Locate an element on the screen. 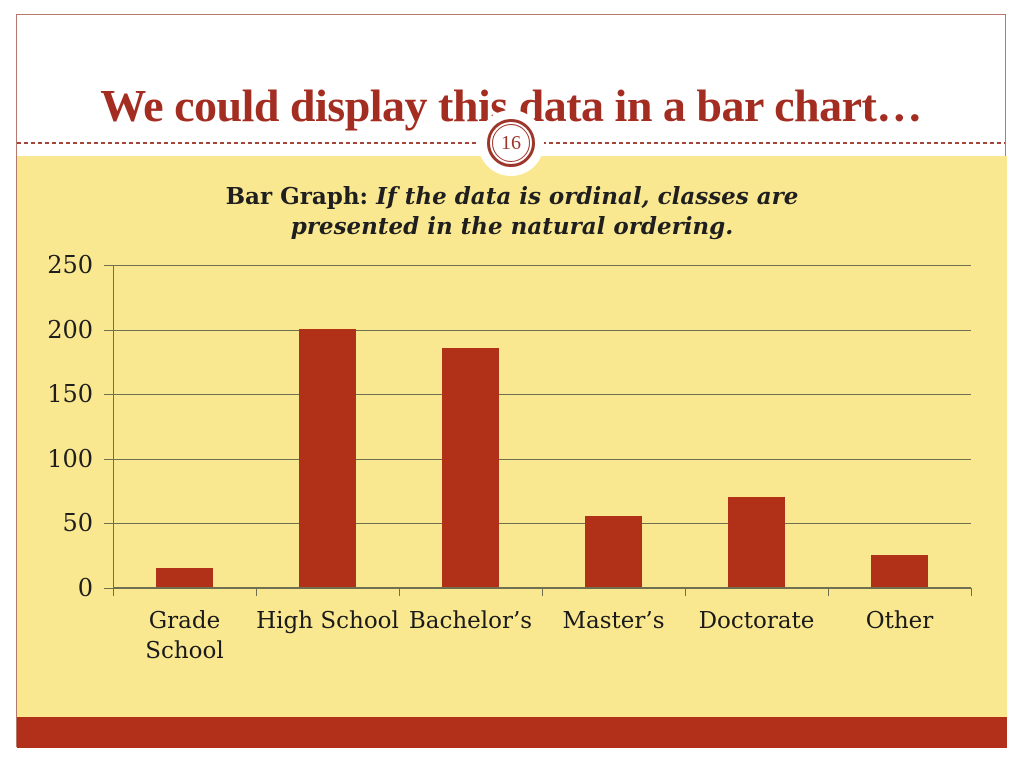  chart-title-prefix: Bar Graph: is located at coordinates (297, 196).